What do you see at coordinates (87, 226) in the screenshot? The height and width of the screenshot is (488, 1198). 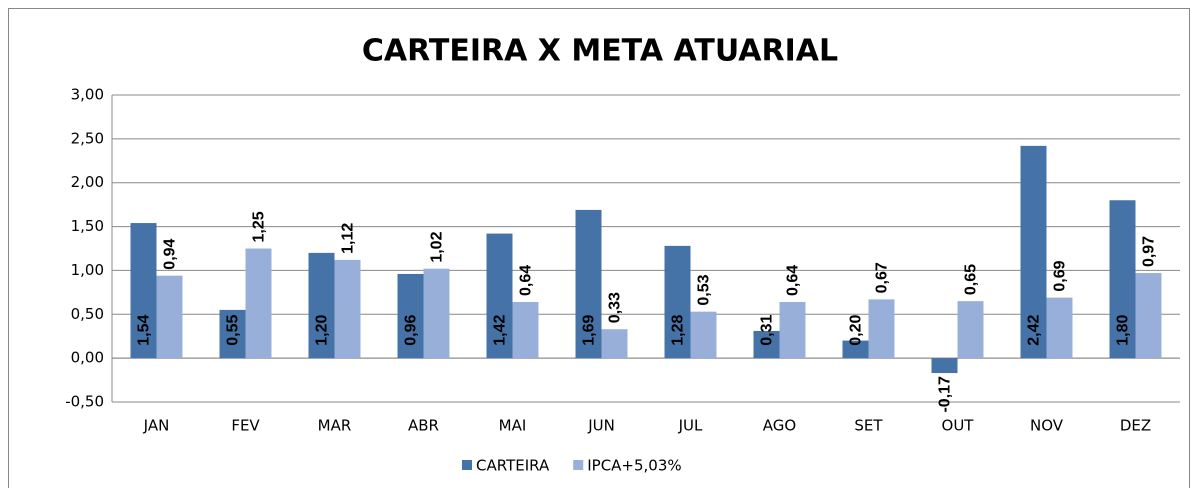 I see `y-tick-label: 1,50` at bounding box center [87, 226].